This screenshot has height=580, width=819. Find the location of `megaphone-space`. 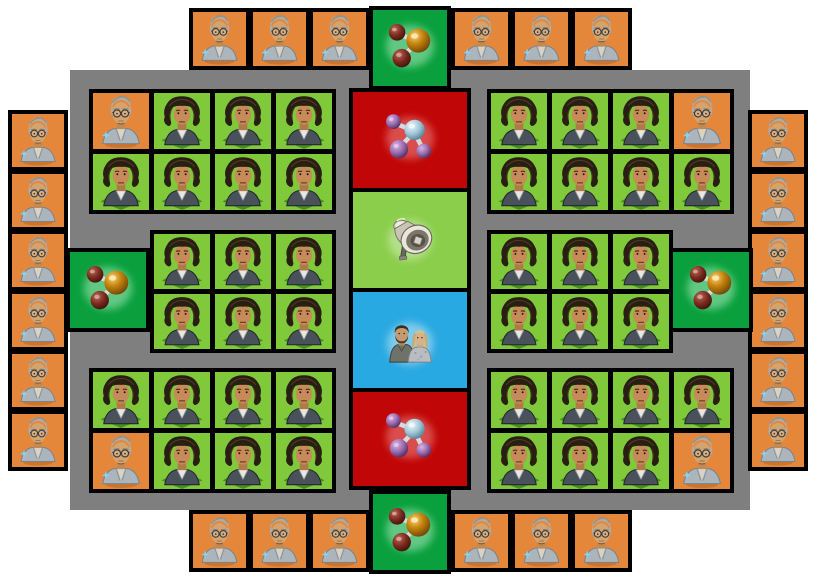

megaphone-space is located at coordinates (410, 240).